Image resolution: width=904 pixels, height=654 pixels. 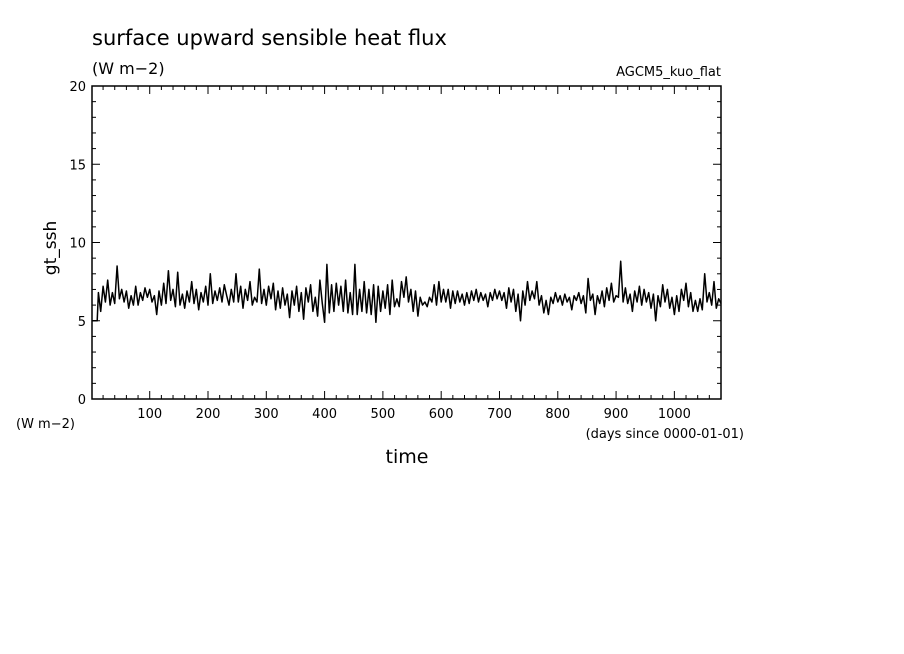 What do you see at coordinates (269, 38) in the screenshot?
I see `chart-title: surface upward sensible heat flux` at bounding box center [269, 38].